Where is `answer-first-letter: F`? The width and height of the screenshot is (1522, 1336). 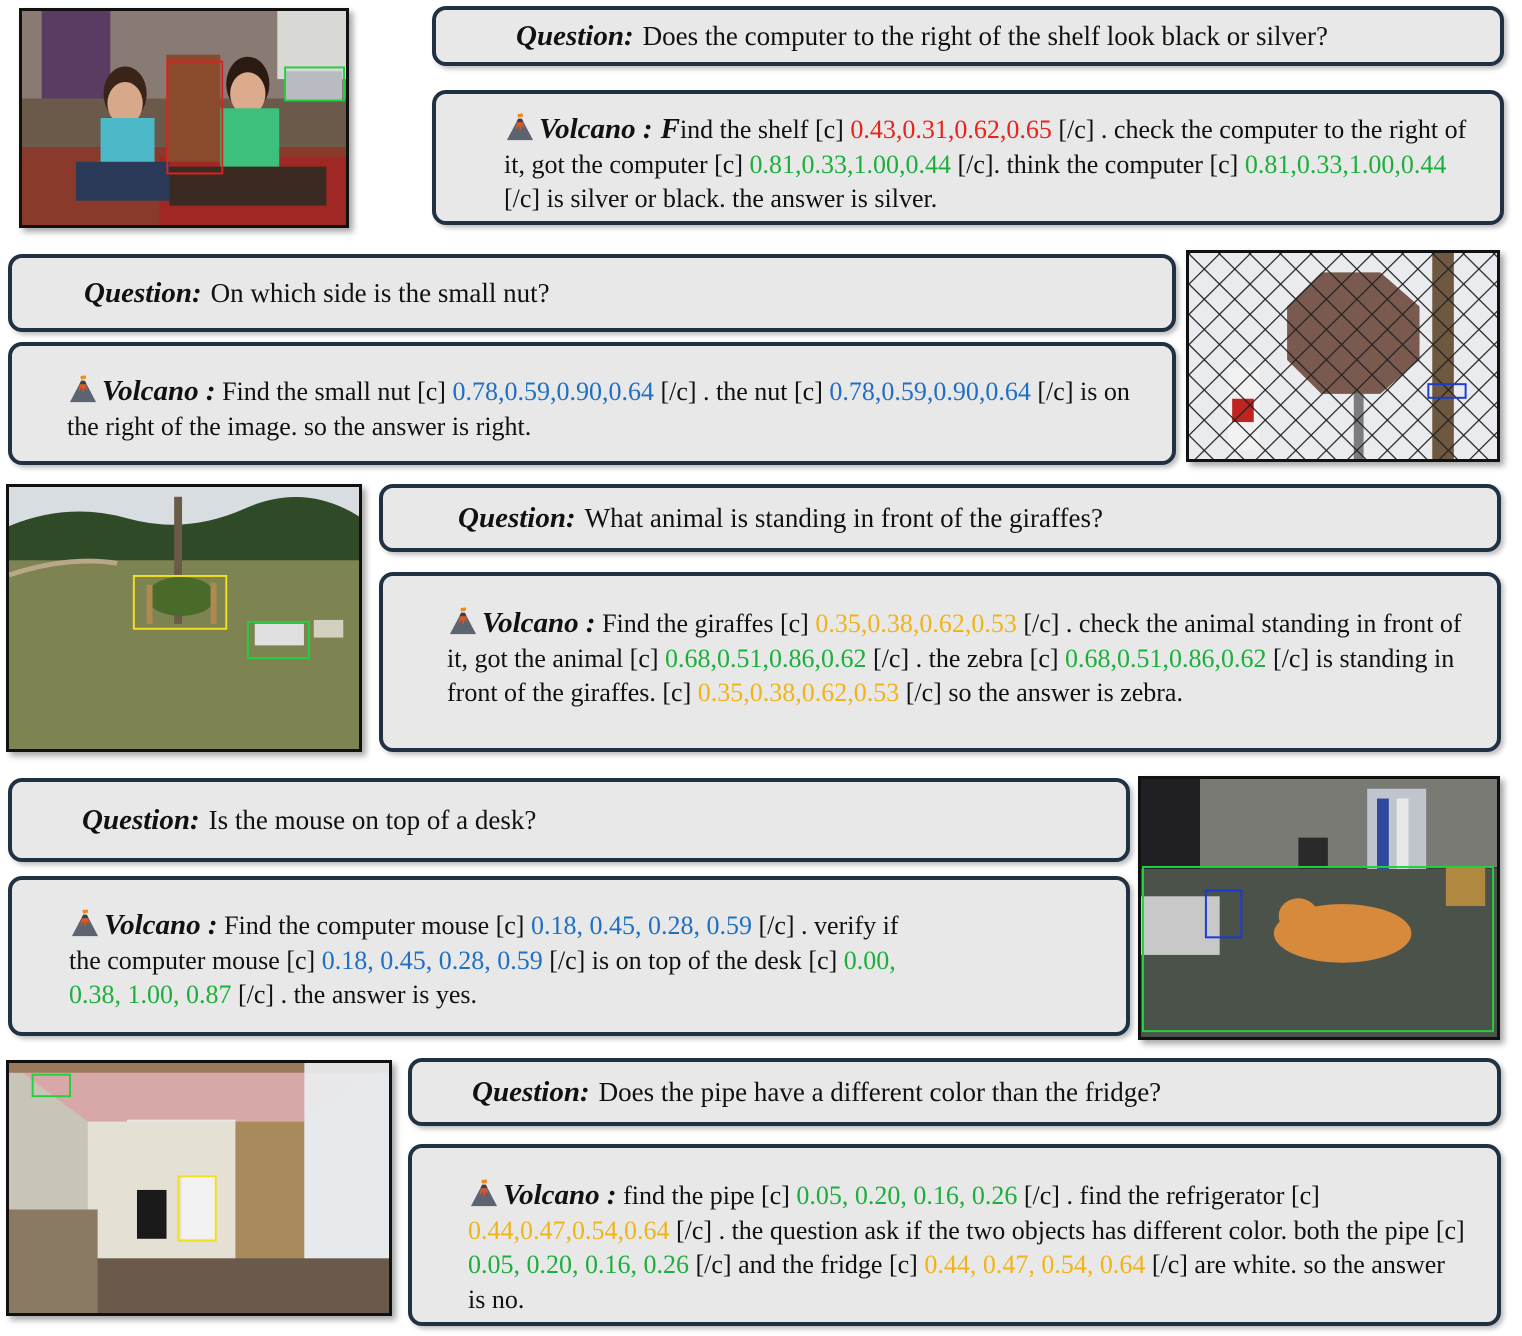
answer-first-letter: F is located at coordinates (670, 129).